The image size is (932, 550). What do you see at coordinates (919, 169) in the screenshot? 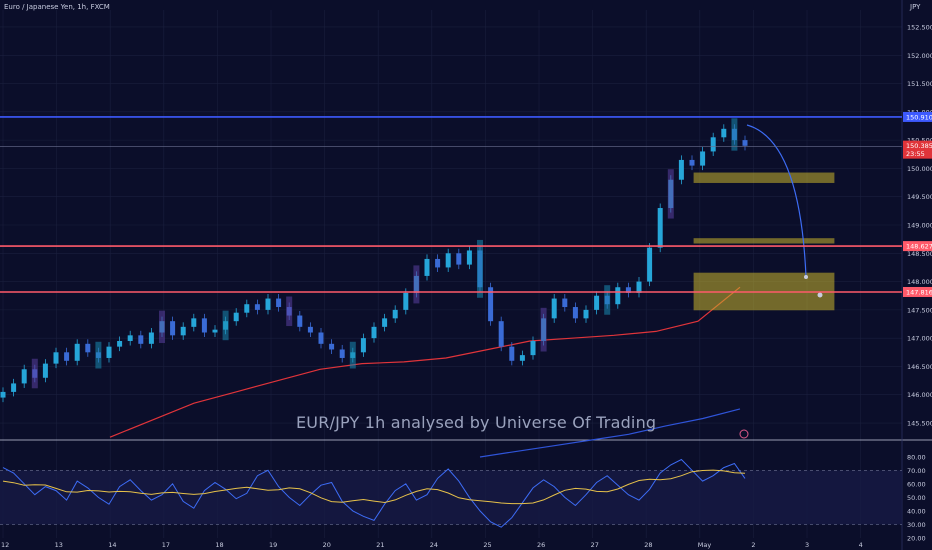
I see `price-tick-label: 150.000` at bounding box center [919, 169].